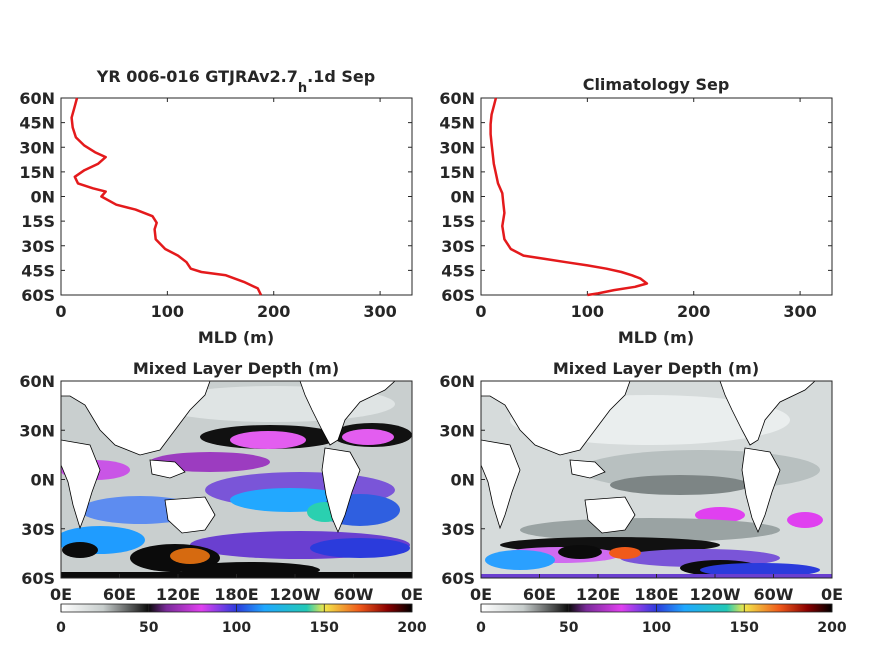 This screenshot has height=656, width=875. I want to click on plot-frame-left, so click(236, 196).